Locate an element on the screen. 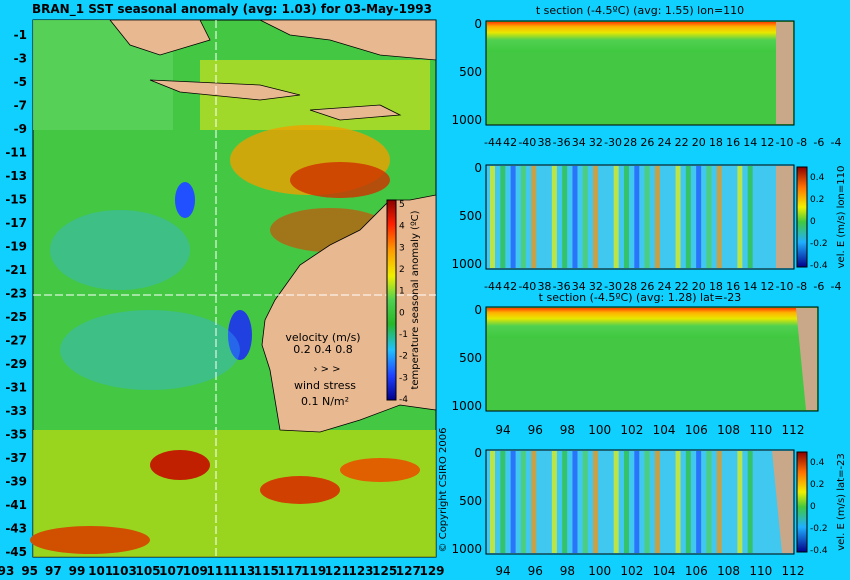 Image resolution: width=850 pixels, height=580 pixels. velocity-legend-arrows: › > > is located at coordinates (326, 369).